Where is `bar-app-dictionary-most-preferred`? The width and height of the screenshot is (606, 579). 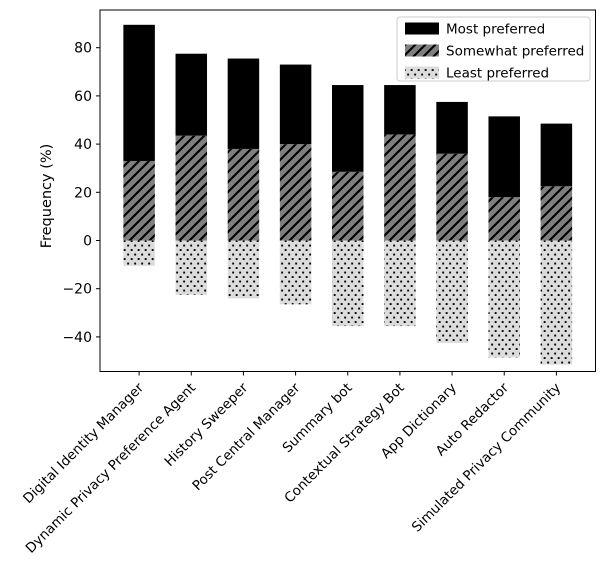 bar-app-dictionary-most-preferred is located at coordinates (452, 127).